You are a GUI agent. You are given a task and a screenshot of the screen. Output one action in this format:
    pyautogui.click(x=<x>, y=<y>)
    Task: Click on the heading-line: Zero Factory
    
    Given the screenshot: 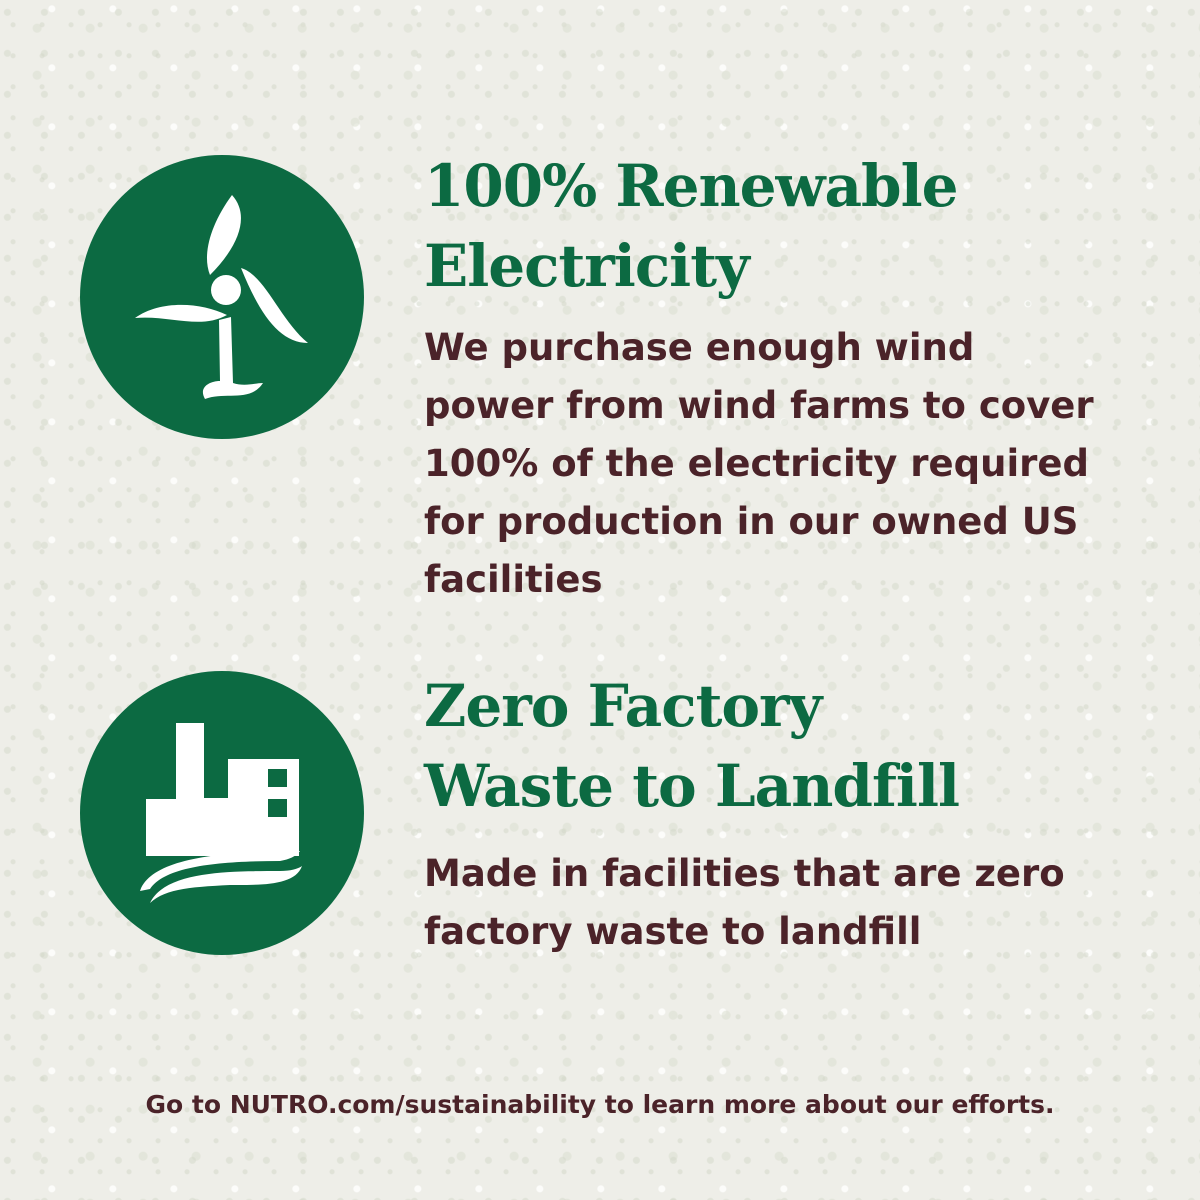 What is the action you would take?
    pyautogui.click(x=623, y=706)
    